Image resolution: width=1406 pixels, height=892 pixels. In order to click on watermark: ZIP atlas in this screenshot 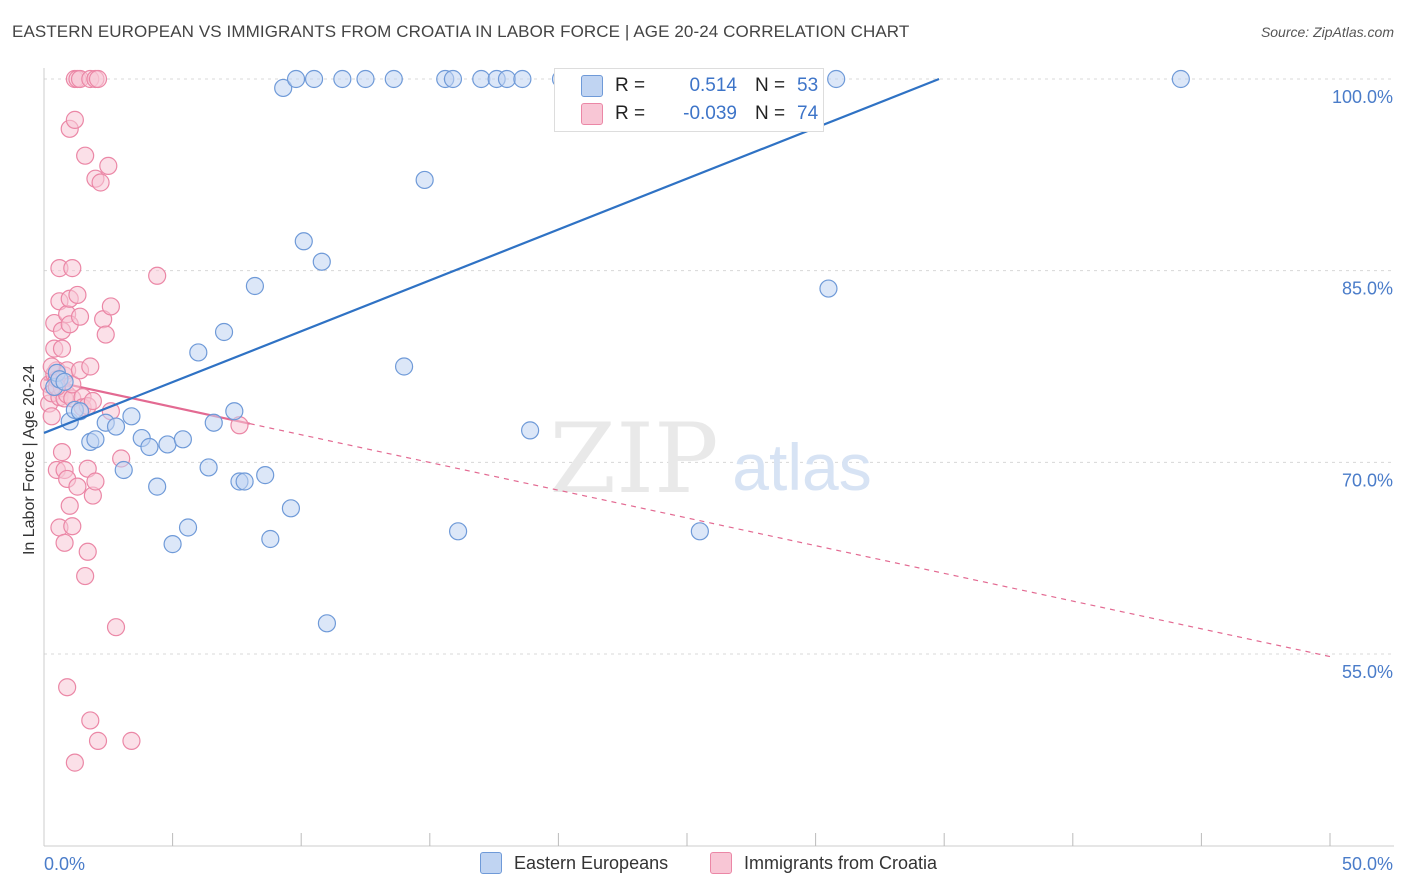, I will do `click(710, 459)`.